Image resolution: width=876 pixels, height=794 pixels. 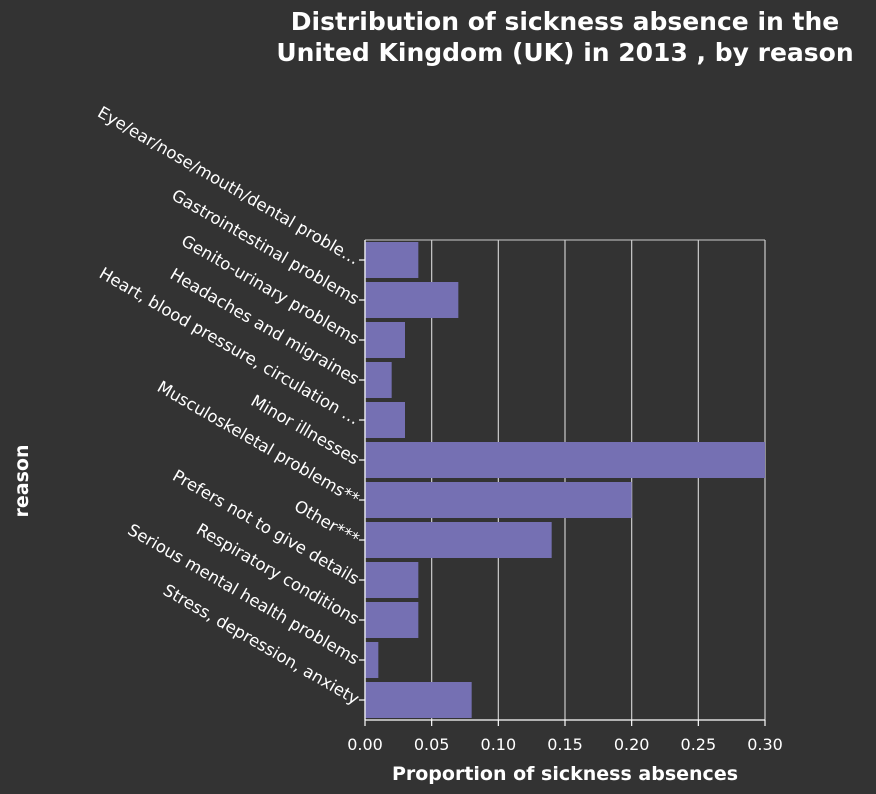 What do you see at coordinates (565, 744) in the screenshot?
I see `x-tick-label-3: 0.15` at bounding box center [565, 744].